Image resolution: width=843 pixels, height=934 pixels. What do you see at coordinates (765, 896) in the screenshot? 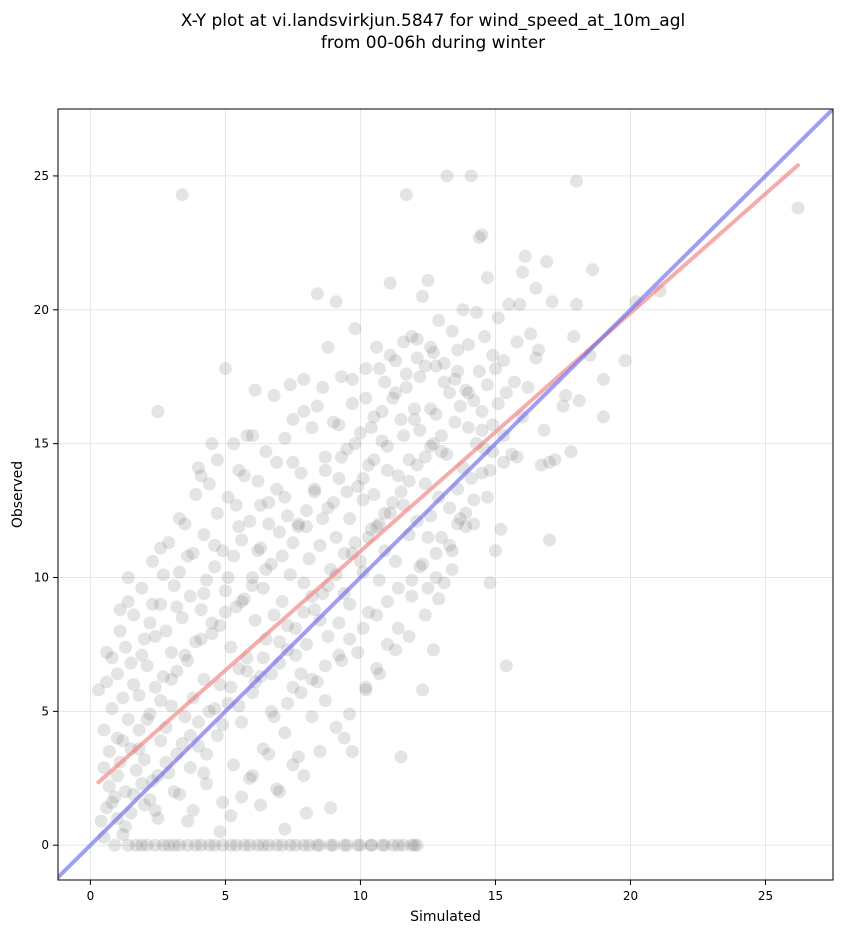
I see `x-tick-label: 25` at bounding box center [765, 896].